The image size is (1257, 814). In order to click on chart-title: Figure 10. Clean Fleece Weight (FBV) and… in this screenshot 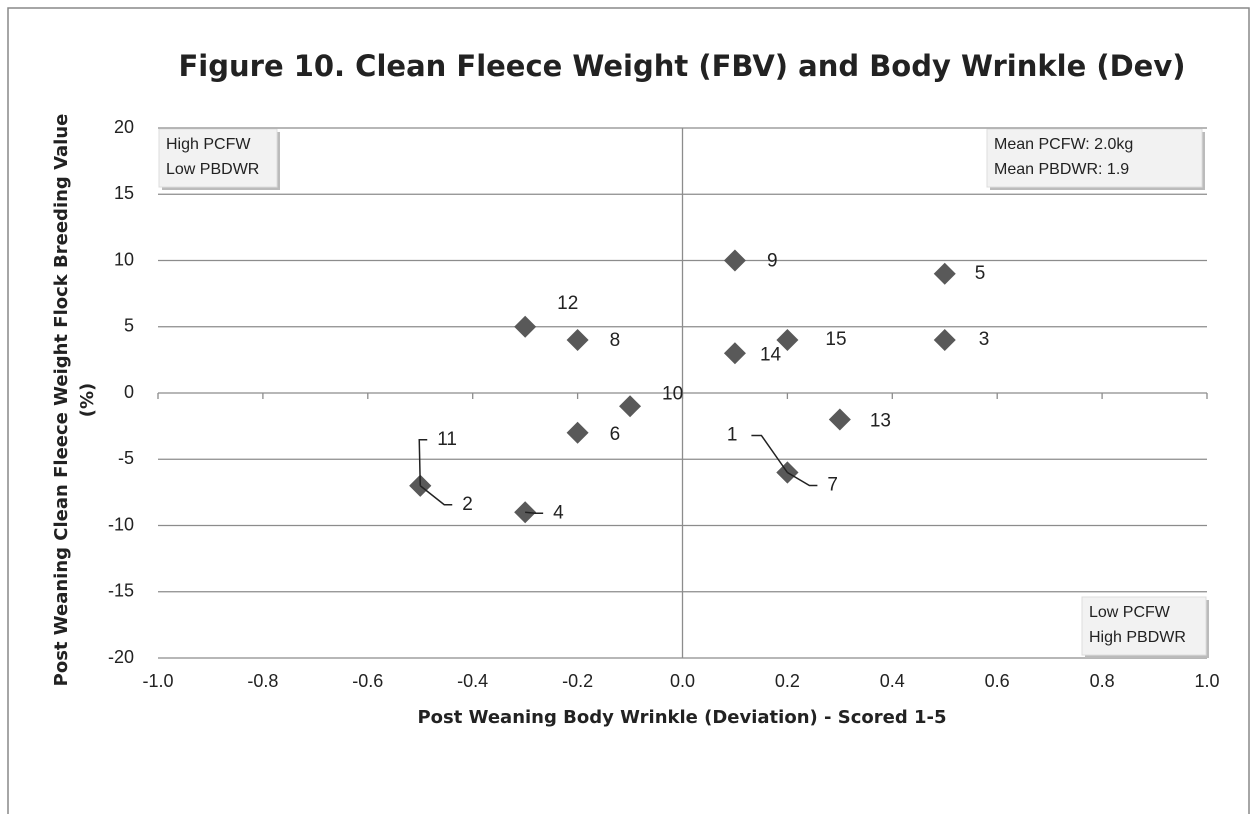, I will do `click(681, 66)`.